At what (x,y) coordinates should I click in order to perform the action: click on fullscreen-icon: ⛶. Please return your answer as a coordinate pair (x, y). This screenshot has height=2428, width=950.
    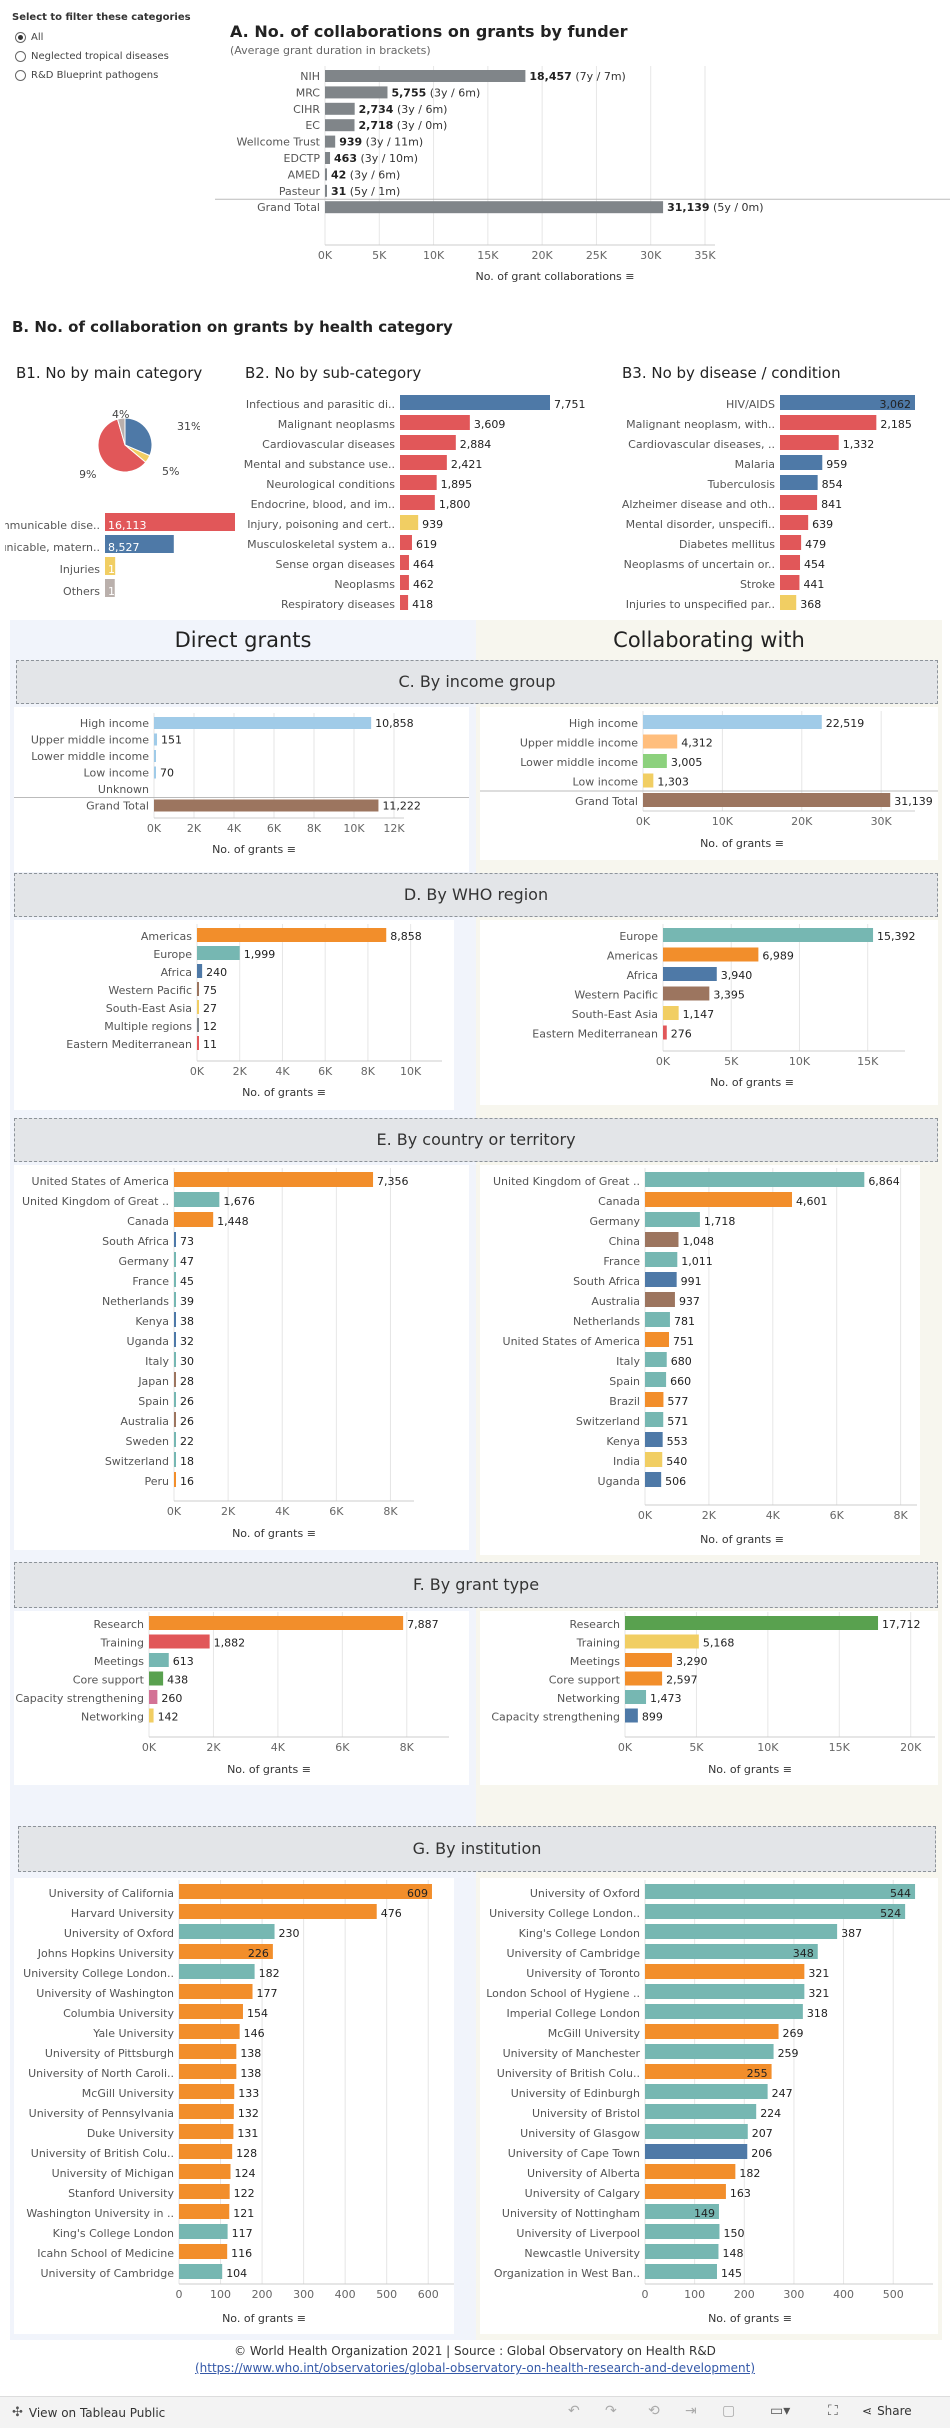
    Looking at the image, I should click on (833, 2411).